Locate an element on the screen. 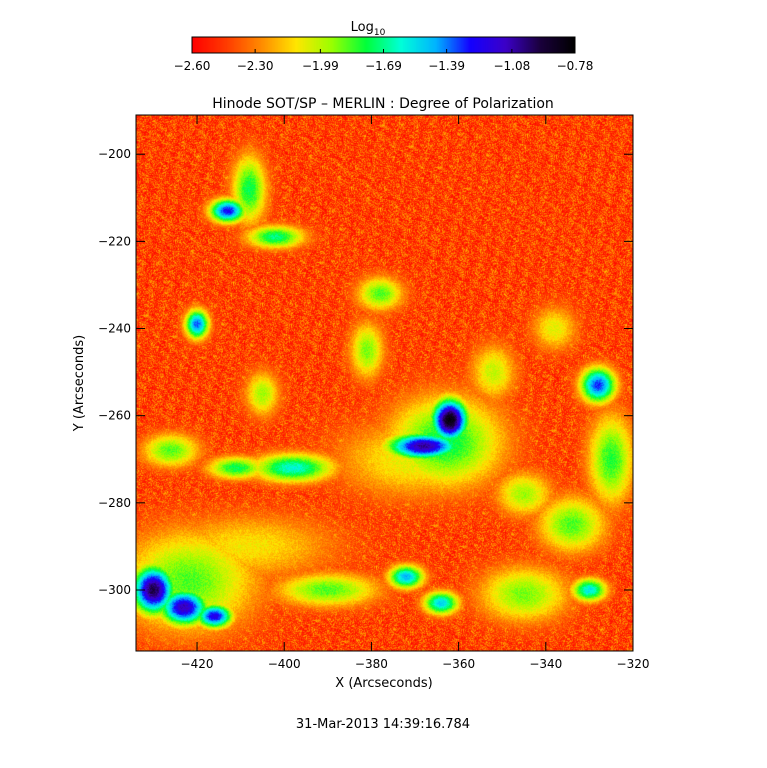 The image size is (767, 768). y-tick-label: −240 is located at coordinates (114, 329).